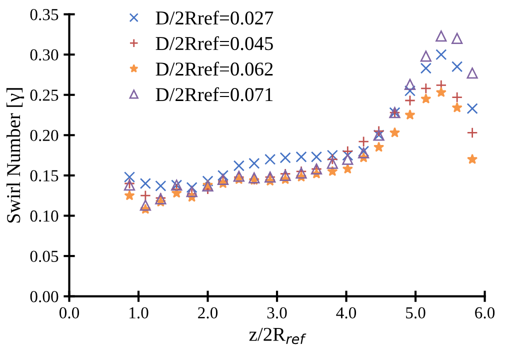 The width and height of the screenshot is (513, 357). What do you see at coordinates (69, 313) in the screenshot?
I see `x-tick-label: 0.0` at bounding box center [69, 313].